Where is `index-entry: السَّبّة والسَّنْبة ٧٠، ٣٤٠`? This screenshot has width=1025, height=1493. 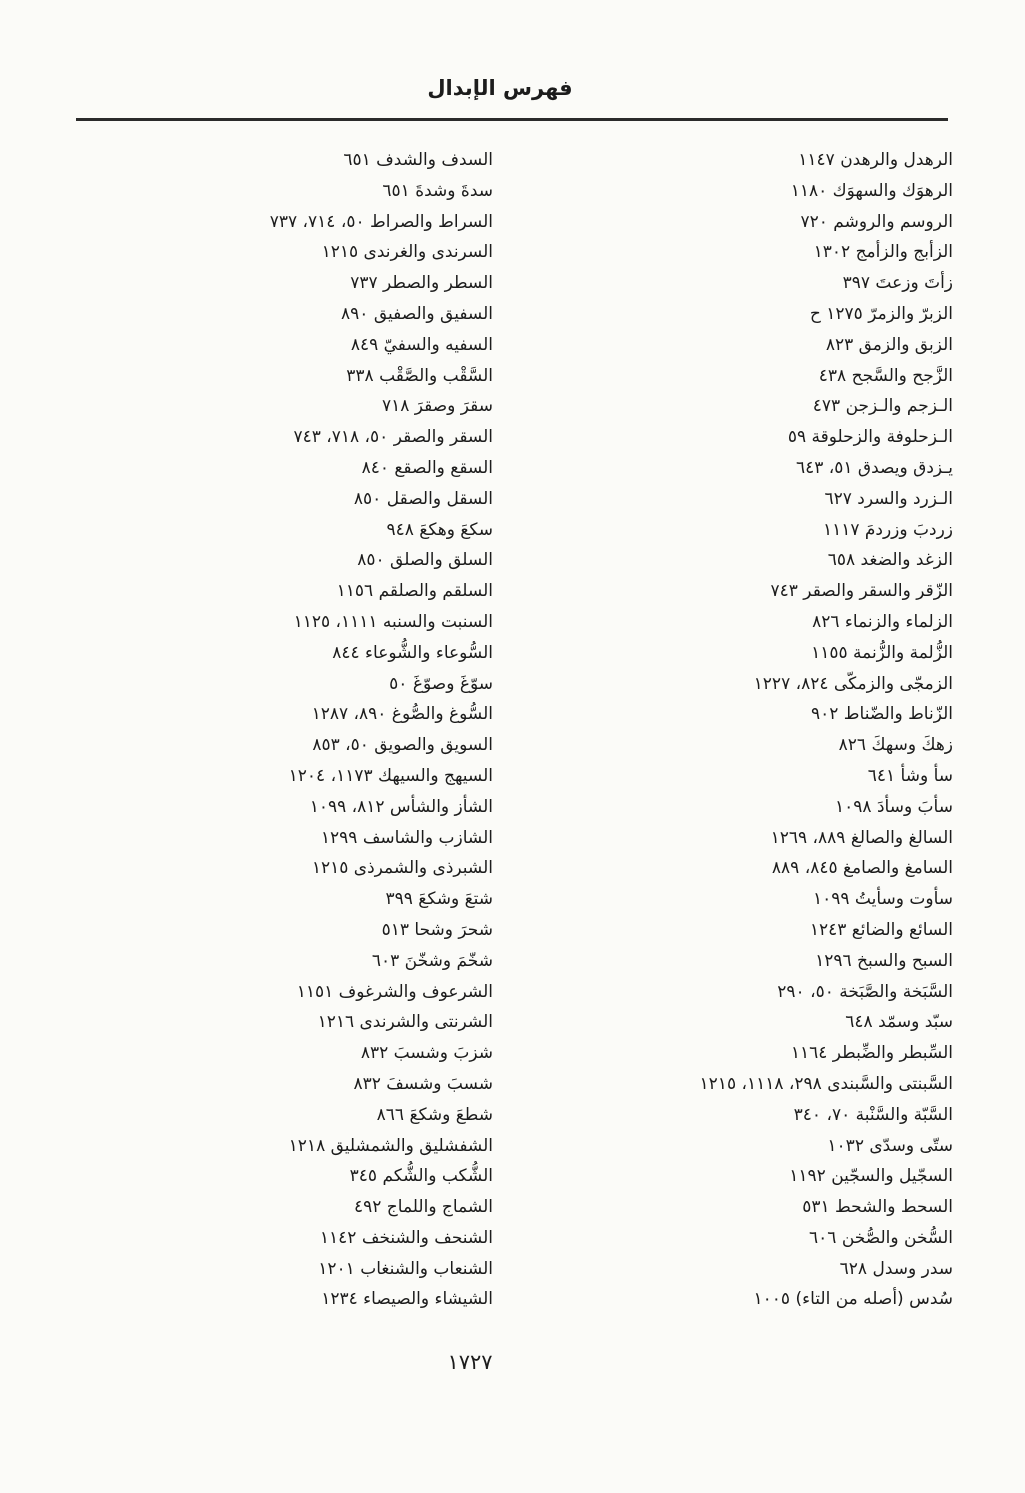 index-entry: السَّبّة والسَّنْبة ٧٠، ٣٤٠ is located at coordinates (873, 1114).